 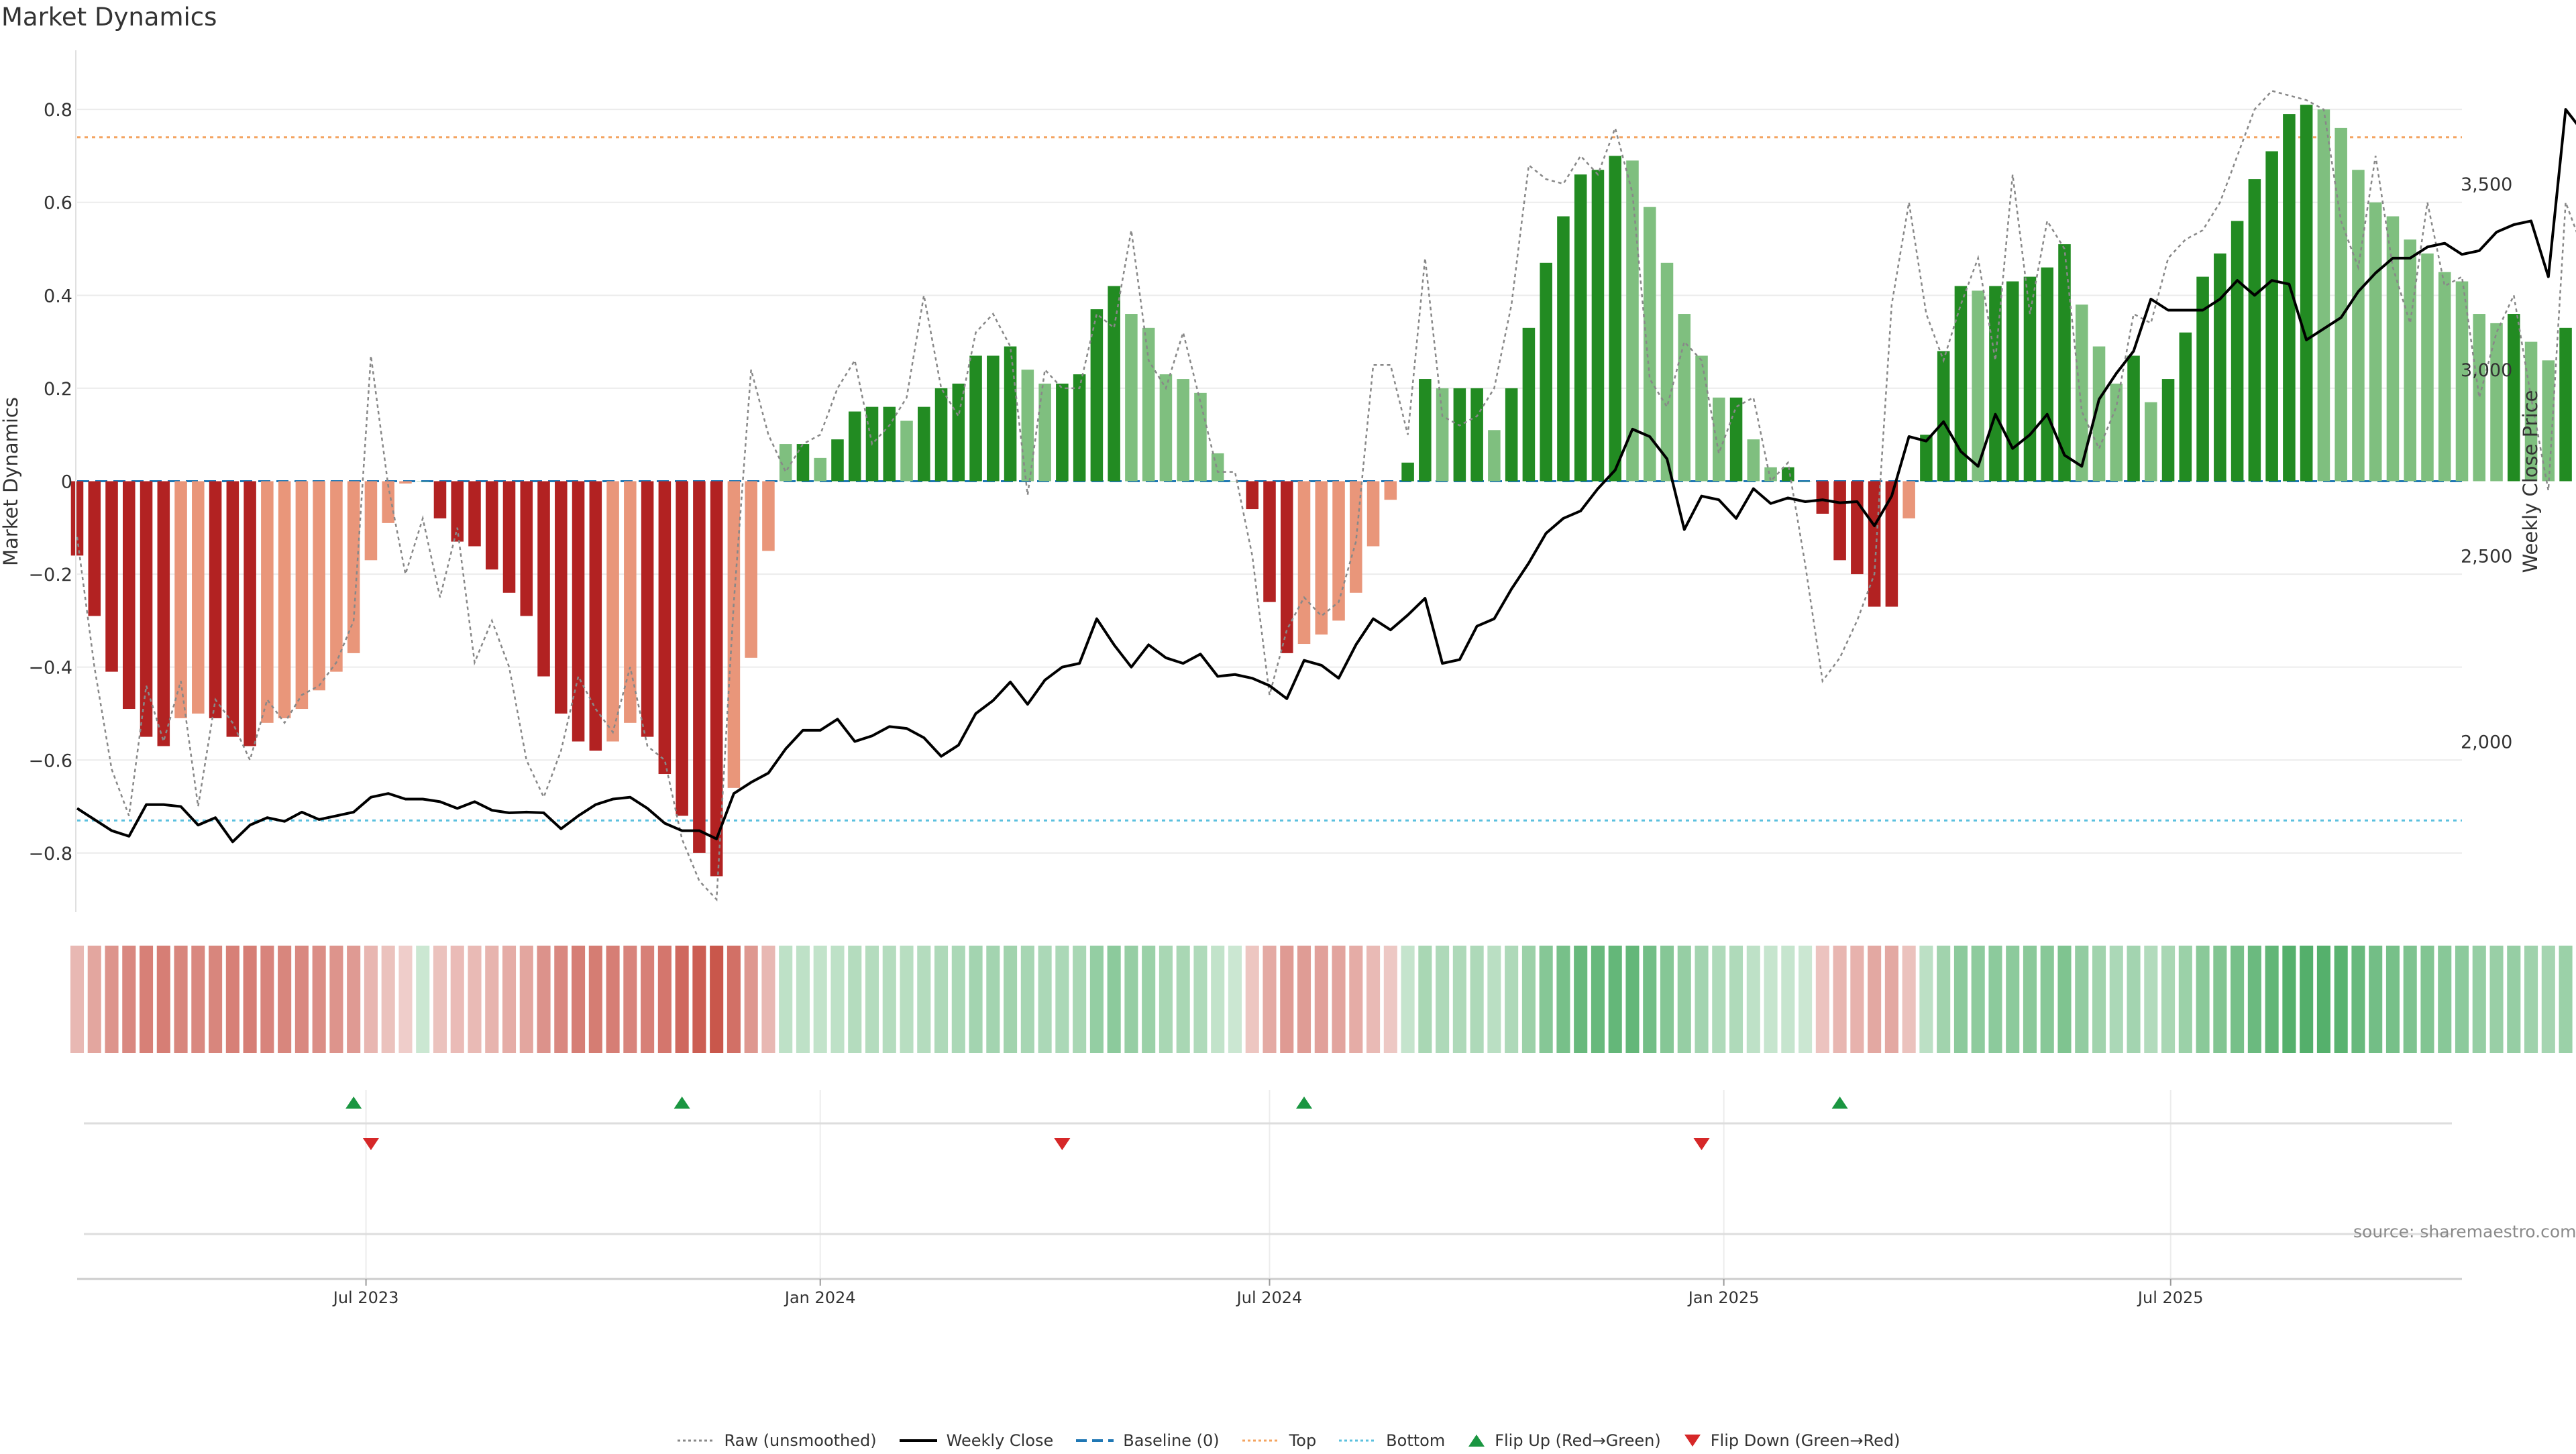 What do you see at coordinates (1269, 1297) in the screenshot?
I see `x-tick-label: Jul 2024` at bounding box center [1269, 1297].